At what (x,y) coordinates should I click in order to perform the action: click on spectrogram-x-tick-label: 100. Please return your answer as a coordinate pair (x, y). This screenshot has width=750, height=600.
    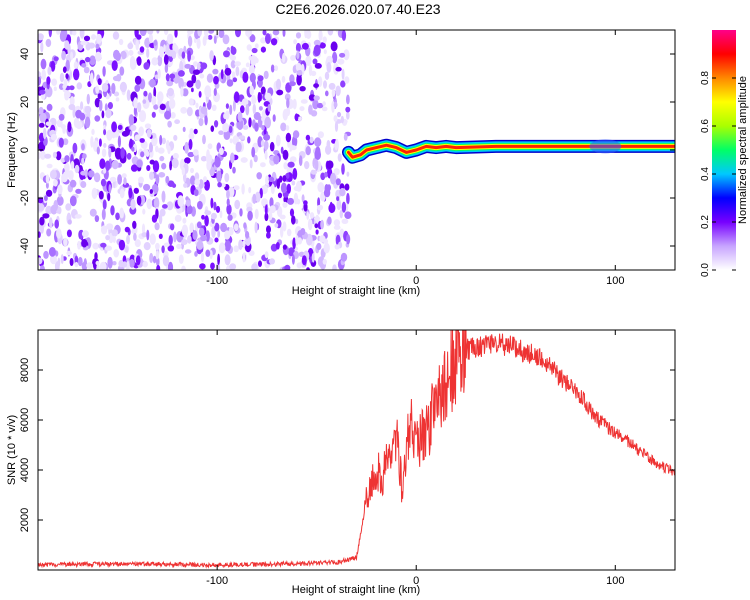
    Looking at the image, I should click on (615, 281).